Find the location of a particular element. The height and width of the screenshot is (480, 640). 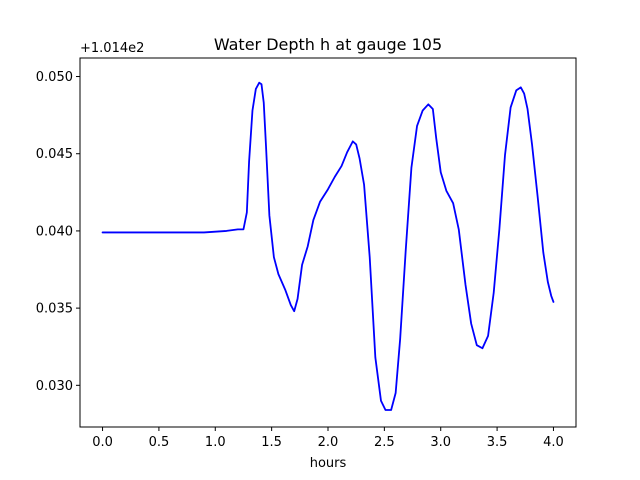

y-tick-label: 0.045 is located at coordinates (54, 154).